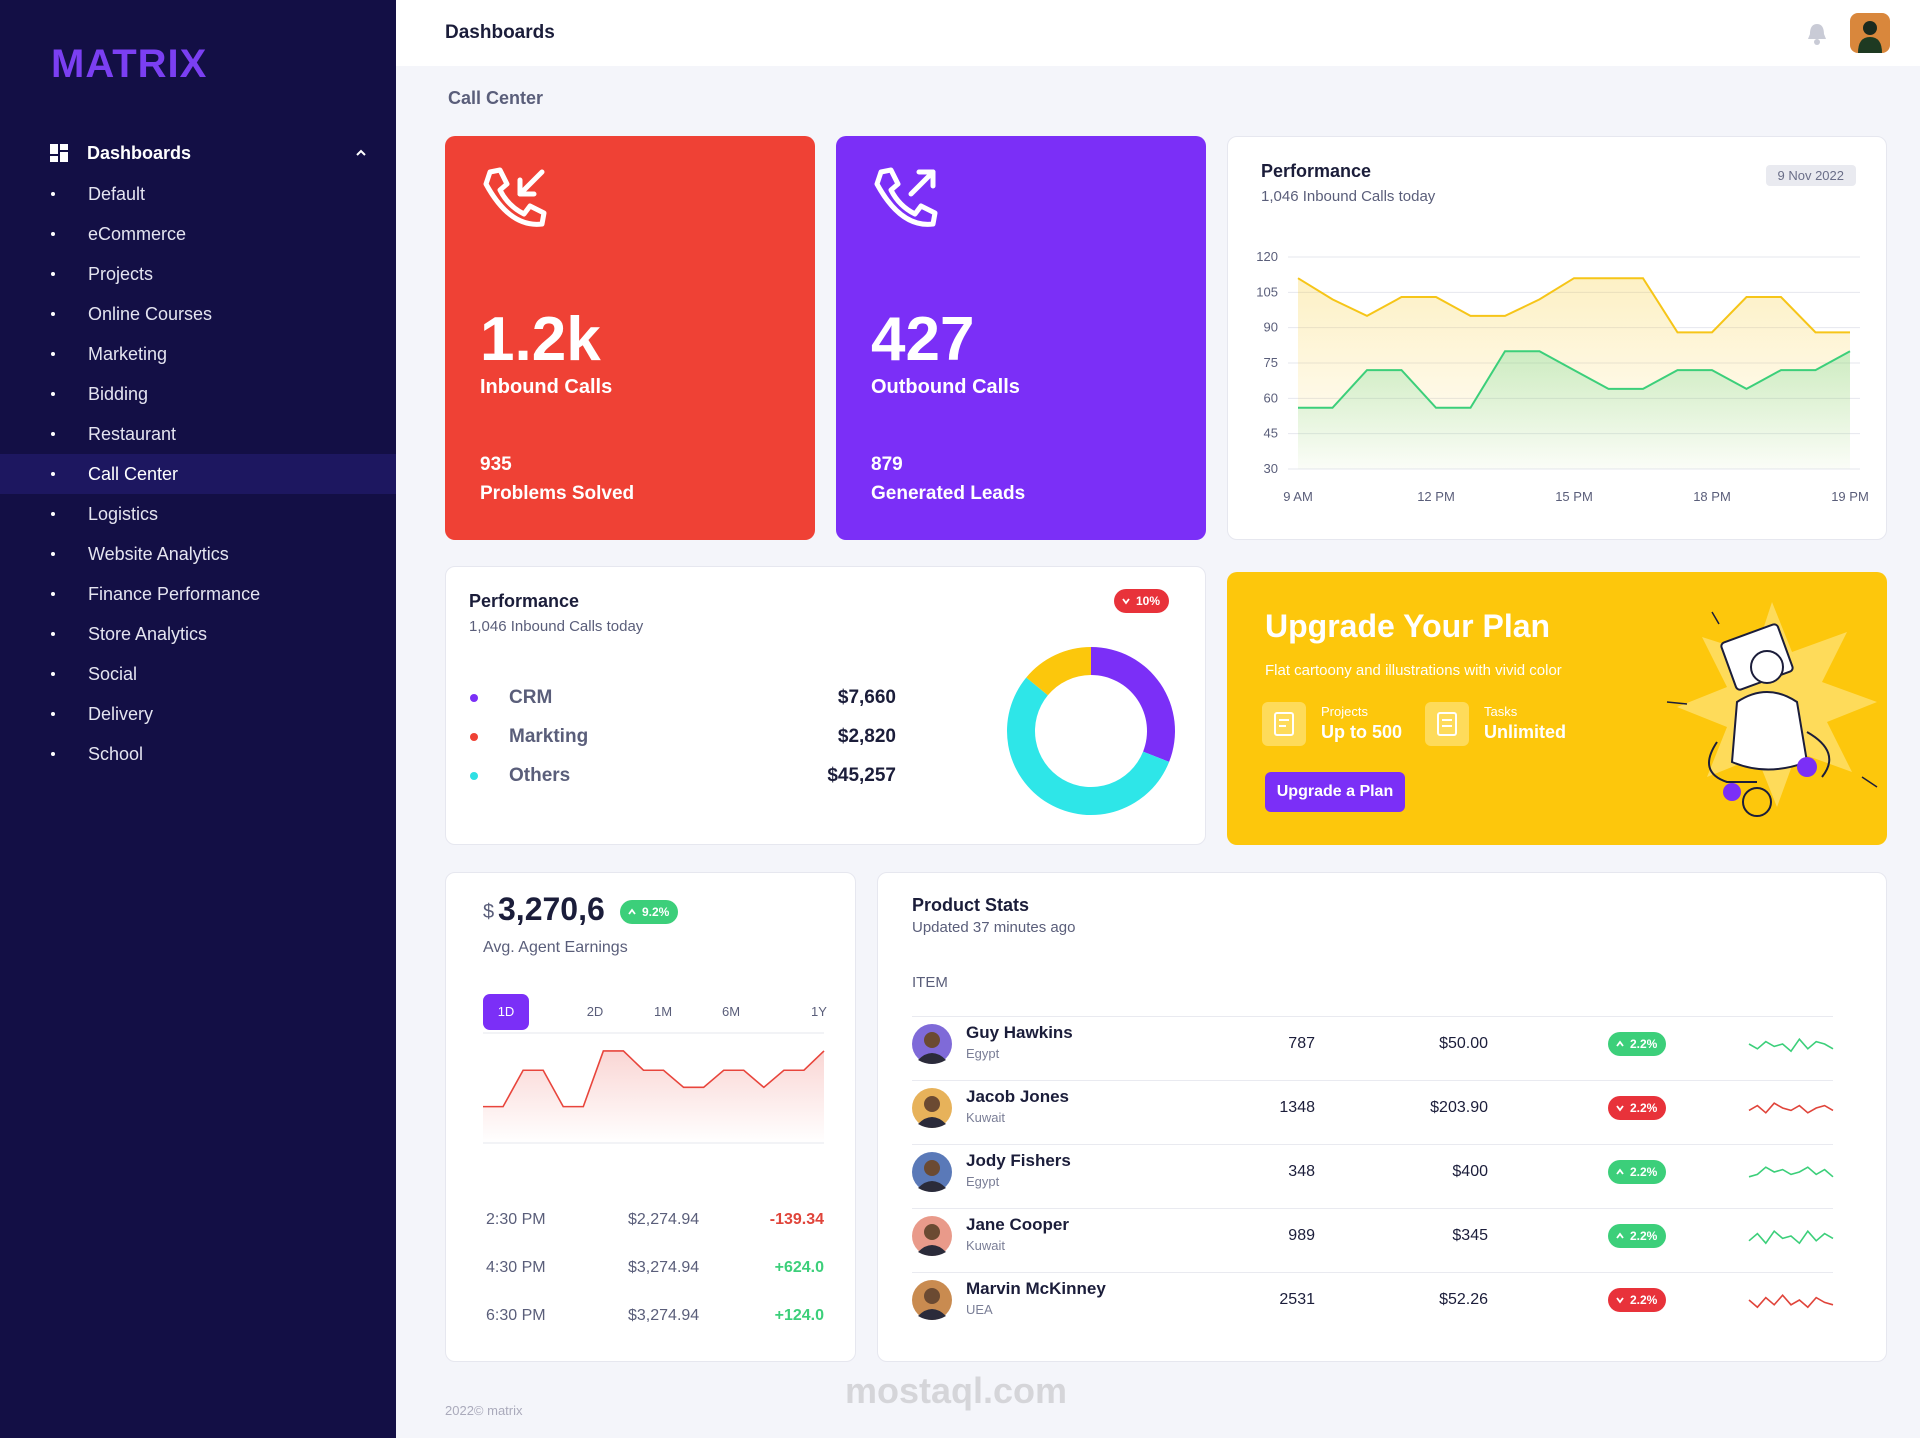 Image resolution: width=1920 pixels, height=1438 pixels. I want to click on column-header: ITEM, so click(930, 982).